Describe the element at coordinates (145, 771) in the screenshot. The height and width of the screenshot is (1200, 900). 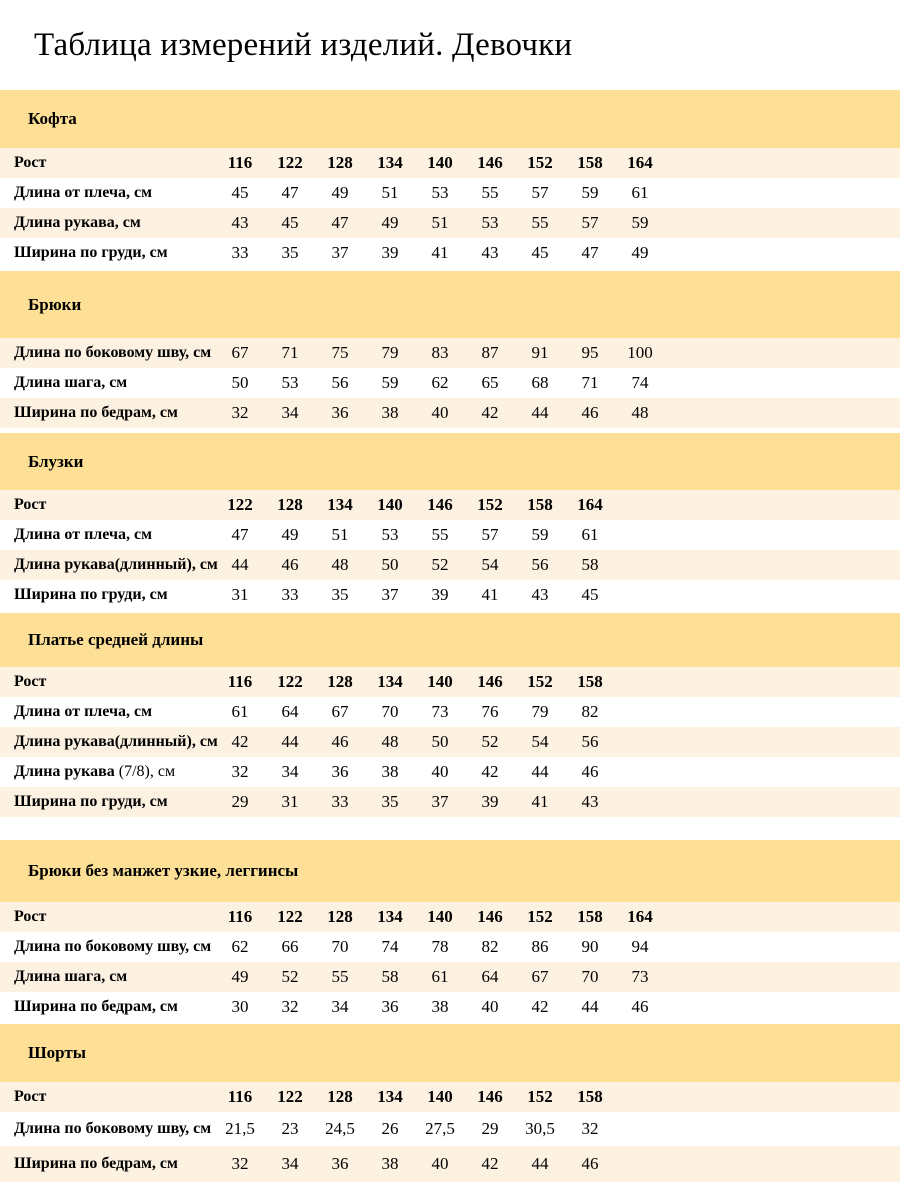
I see `row-label-suffix: (7/8), см` at that location.